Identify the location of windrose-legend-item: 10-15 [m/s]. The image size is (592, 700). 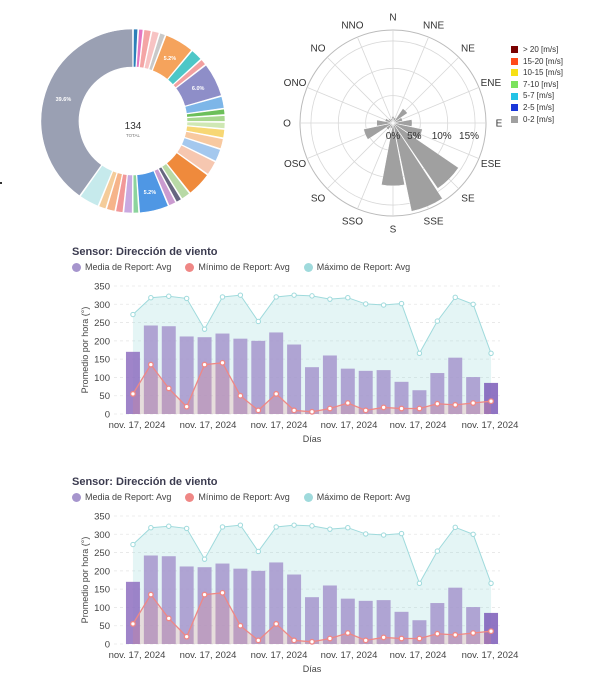
(537, 73).